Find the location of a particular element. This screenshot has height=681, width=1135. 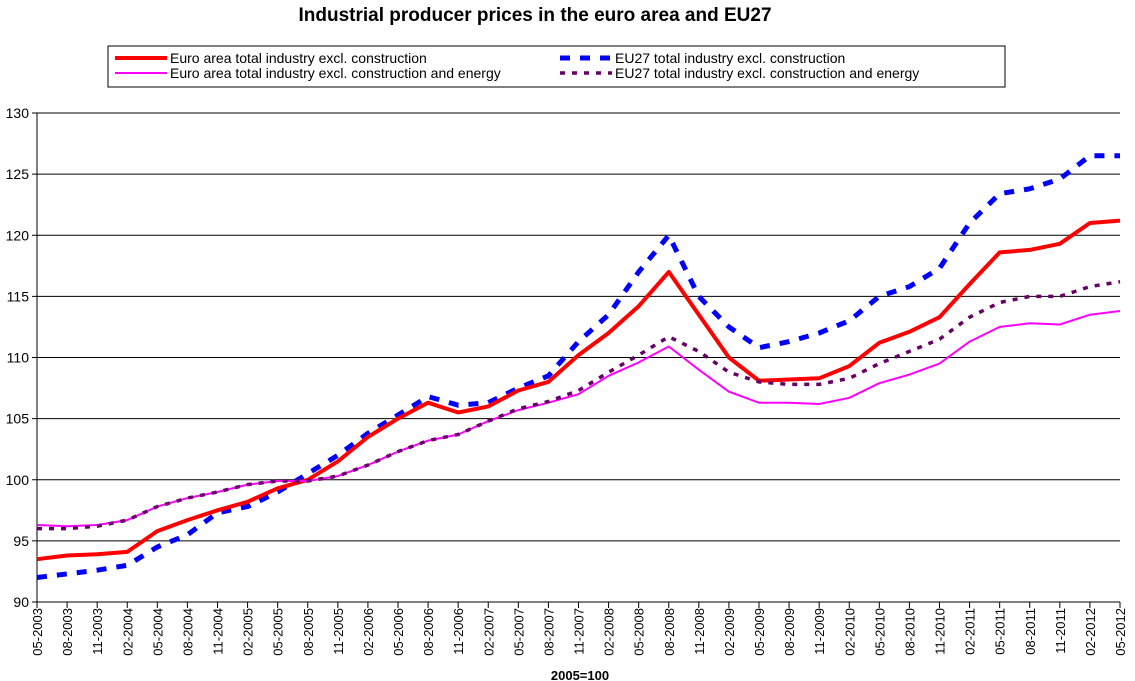

x-tick-label: 08-2009 is located at coordinates (789, 632).